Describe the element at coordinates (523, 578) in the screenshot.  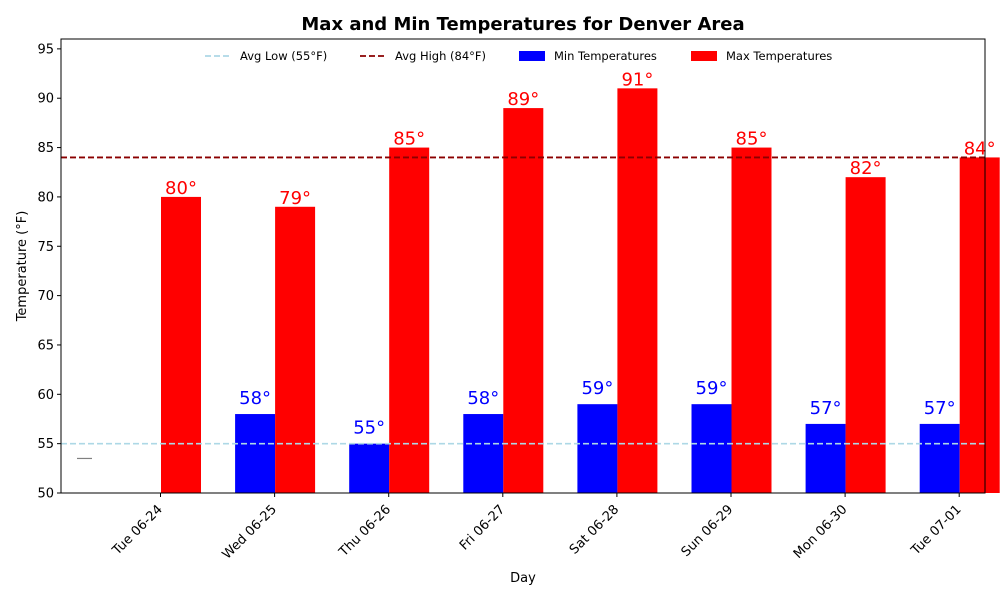
I see `x-axis-label: Day` at that location.